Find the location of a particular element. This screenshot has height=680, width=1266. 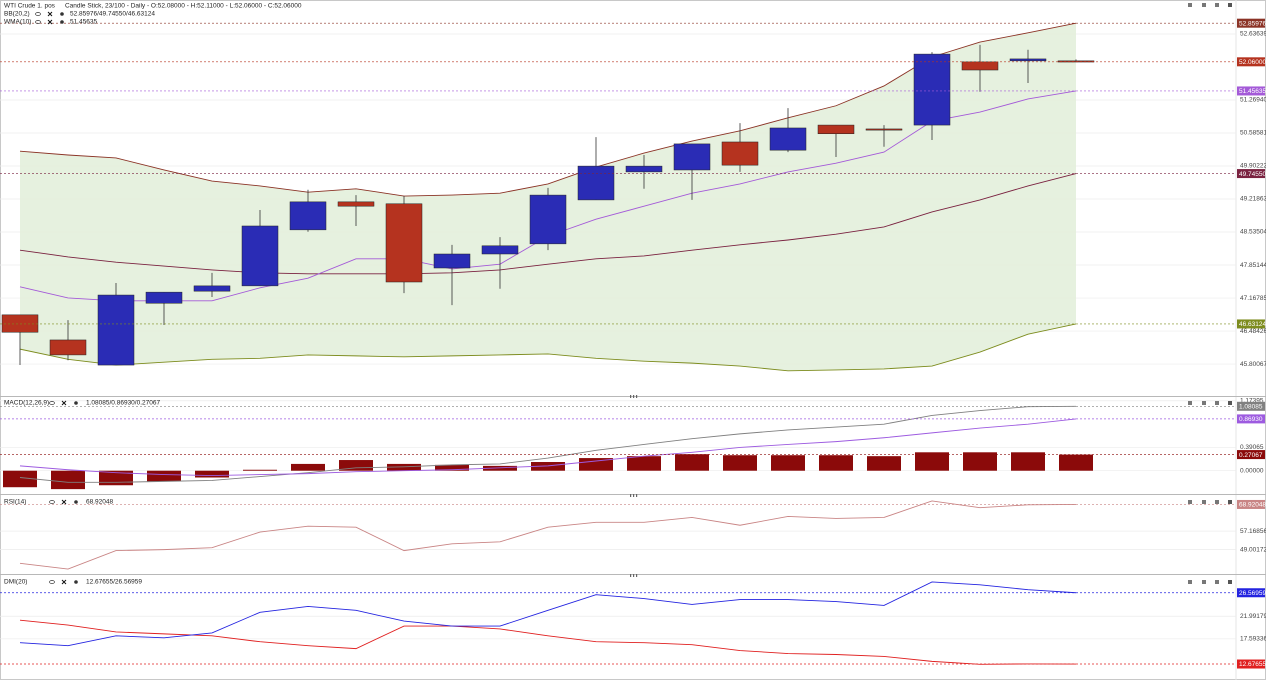

y-tick-label: 57.16856 is located at coordinates (1253, 531).